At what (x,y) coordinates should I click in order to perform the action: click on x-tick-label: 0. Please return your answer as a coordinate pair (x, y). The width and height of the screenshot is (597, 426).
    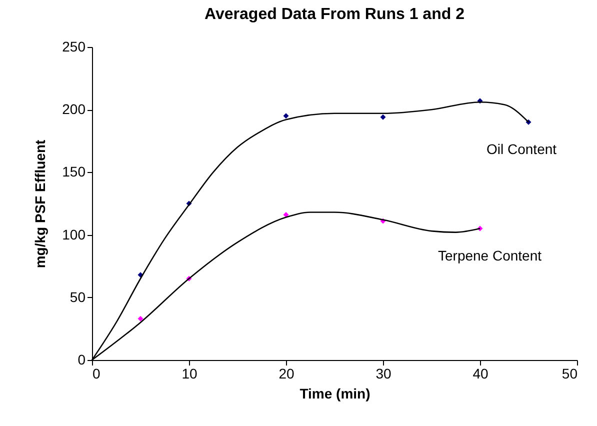
    Looking at the image, I should click on (96, 374).